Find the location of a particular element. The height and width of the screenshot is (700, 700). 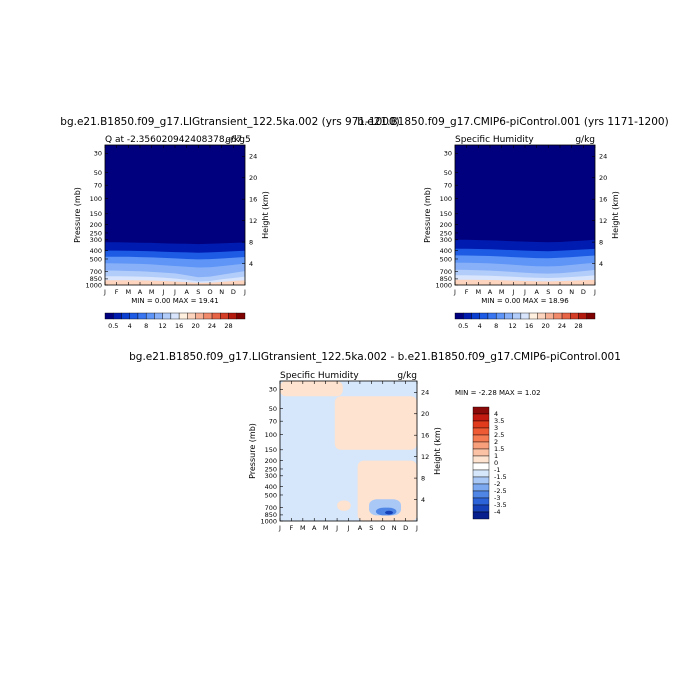

y-right-tick-label: 16 is located at coordinates (603, 200).